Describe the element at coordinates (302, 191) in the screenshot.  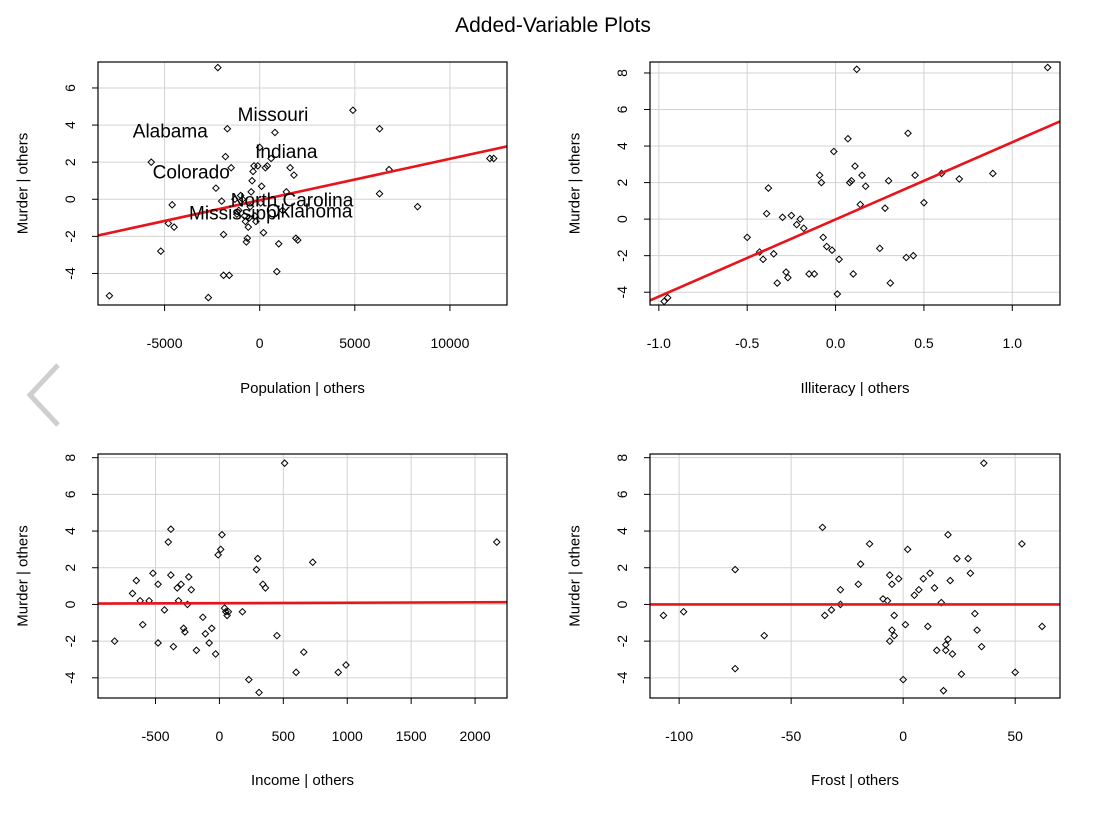
I see `fit-line` at that location.